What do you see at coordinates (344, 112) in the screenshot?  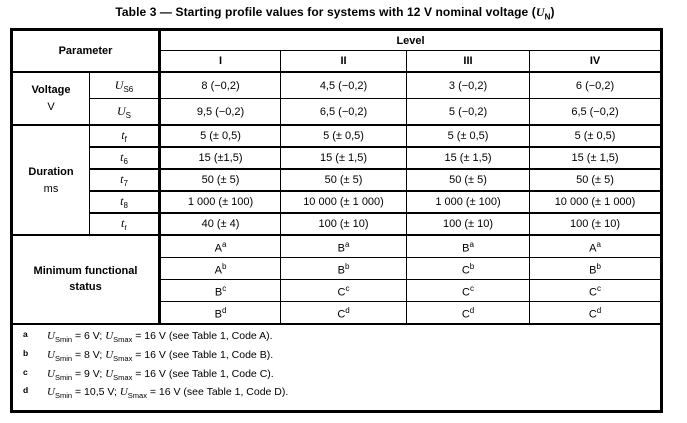 I see `value-cell: 6,5 (−0,2)` at bounding box center [344, 112].